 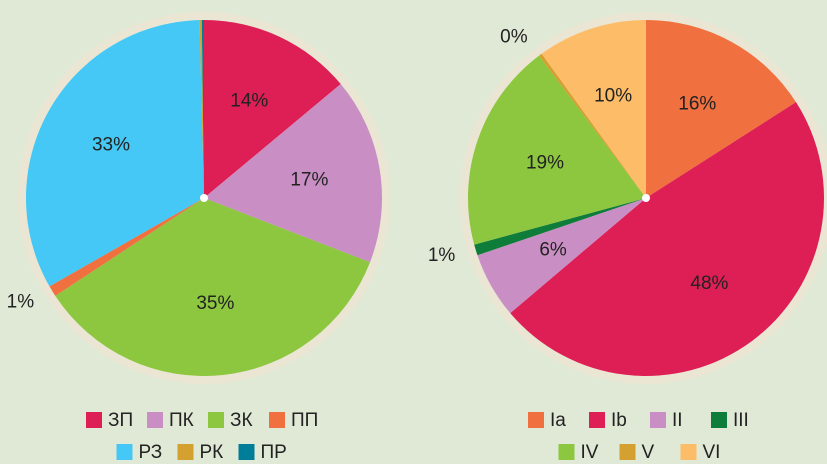 What do you see at coordinates (181, 420) in the screenshot?
I see `legend-label: ПК` at bounding box center [181, 420].